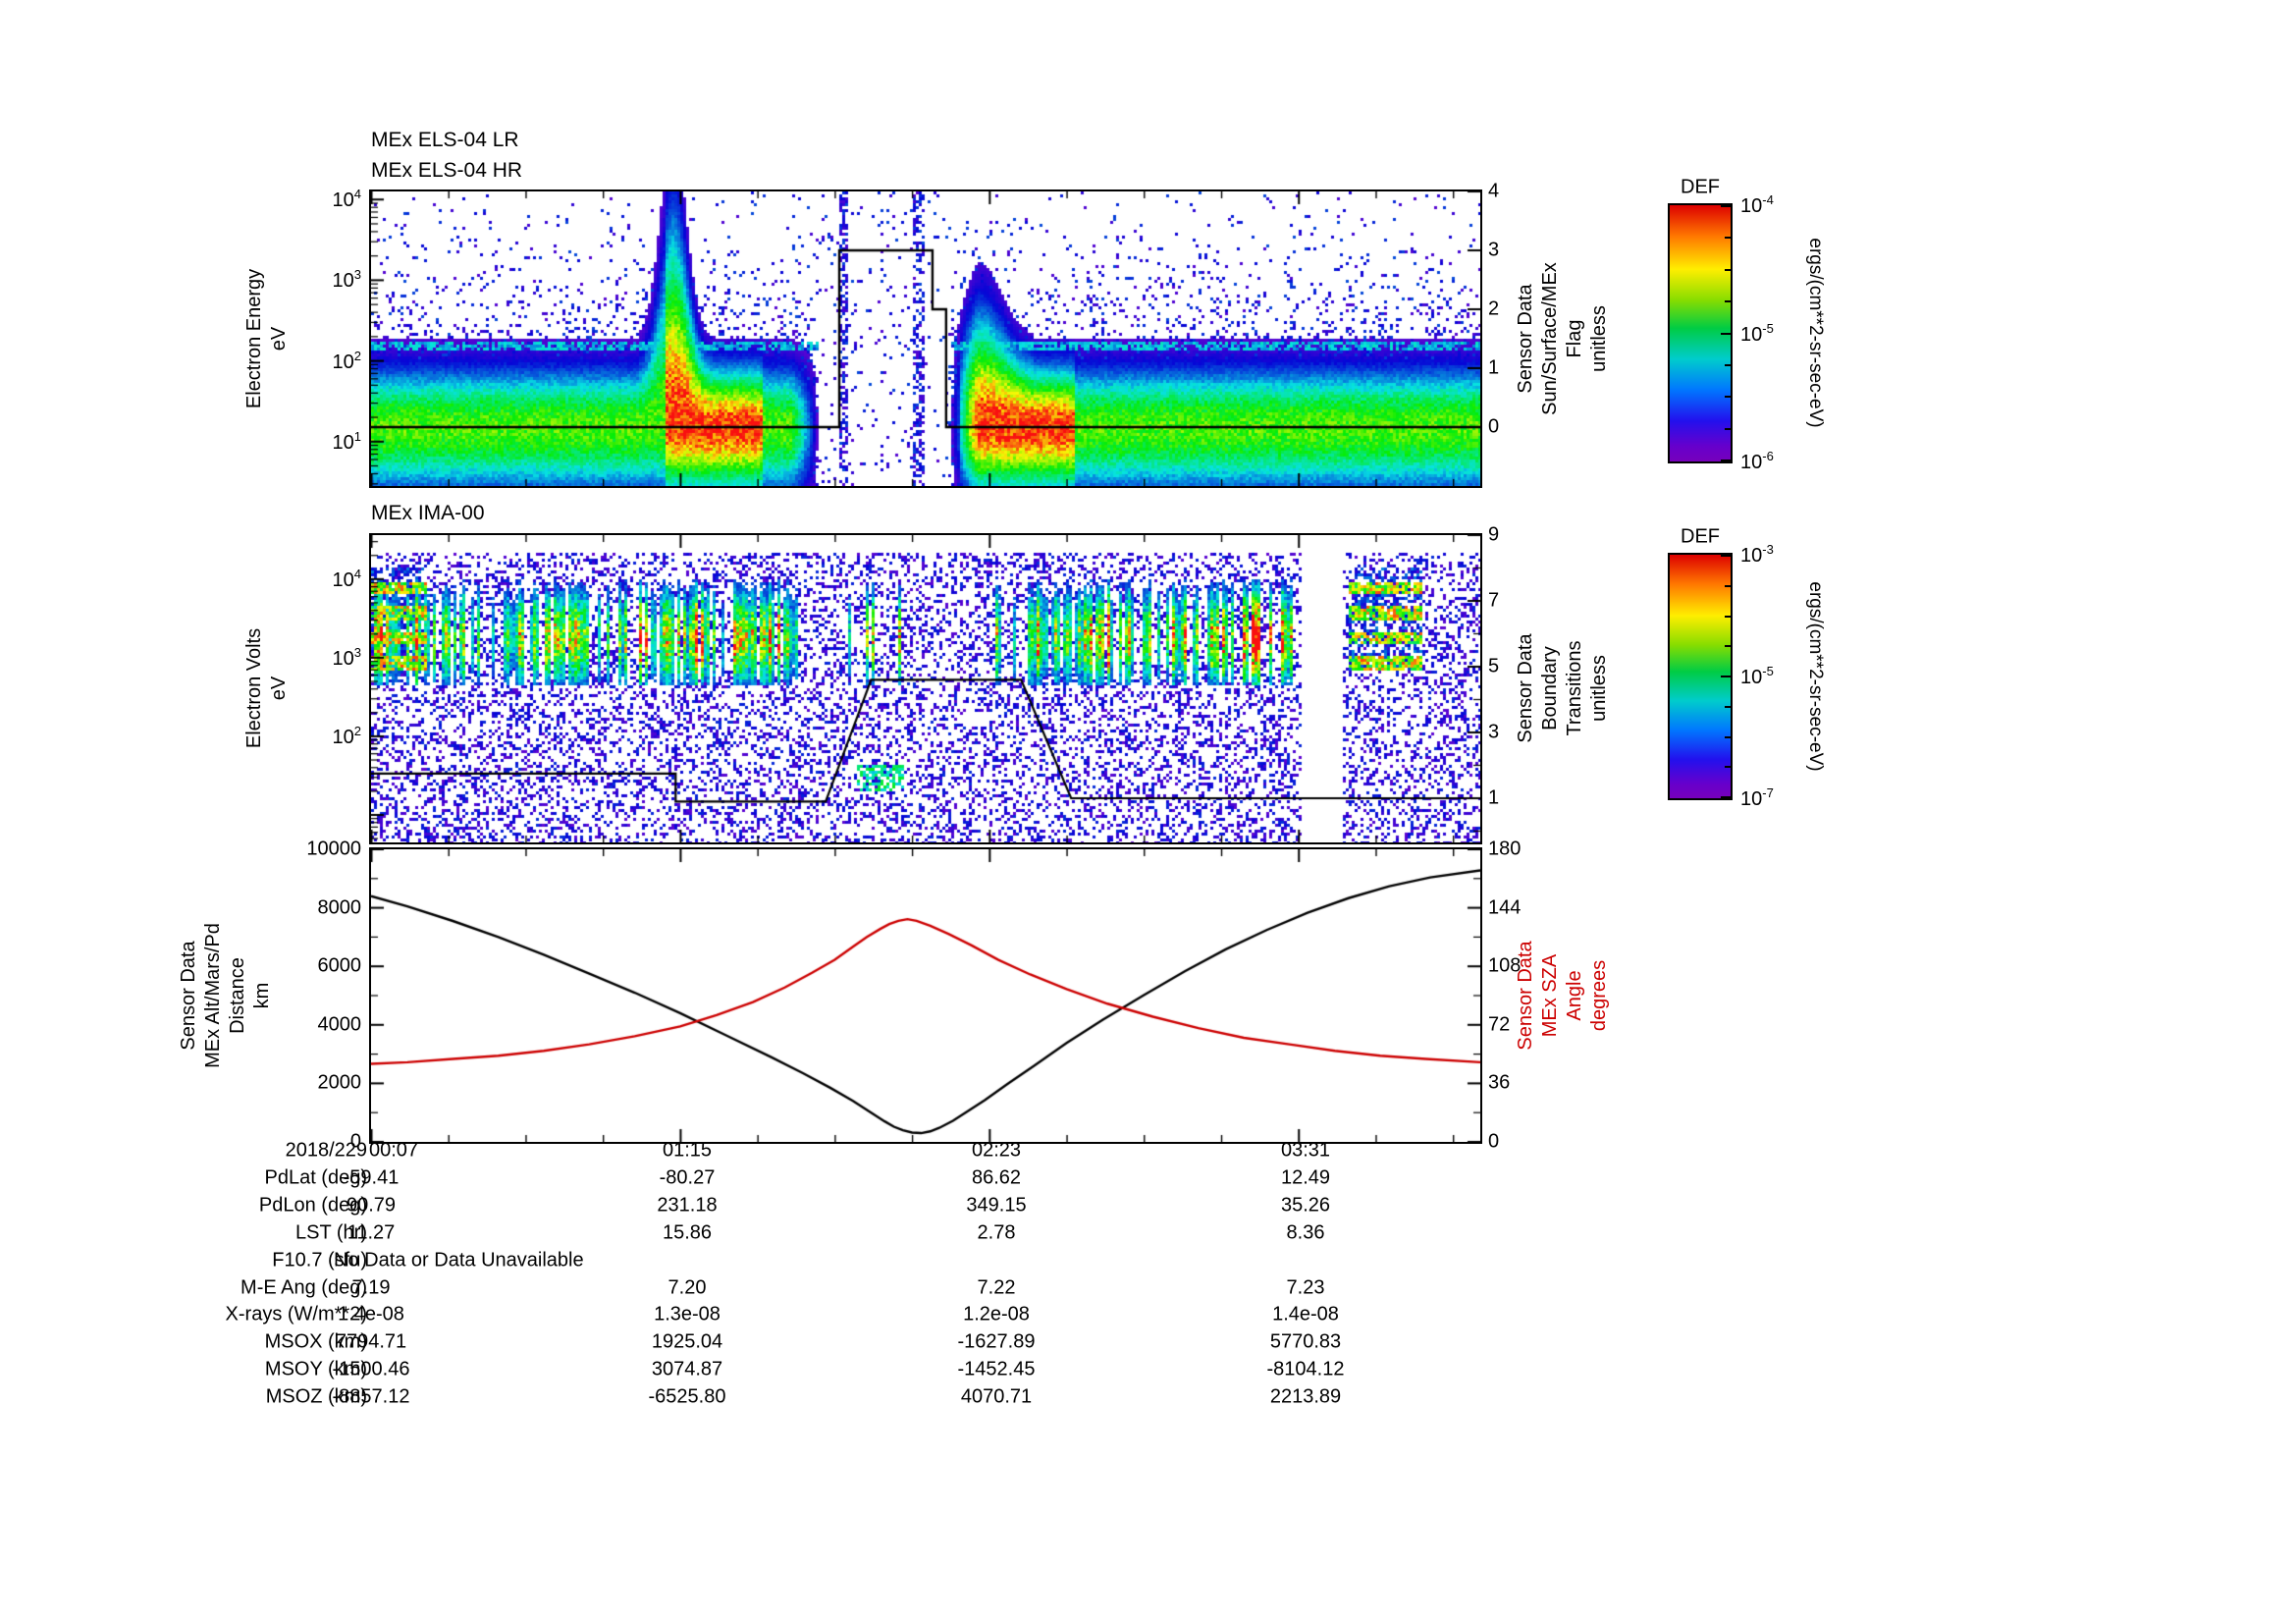 The height and width of the screenshot is (1623, 2296). What do you see at coordinates (346, 736) in the screenshot?
I see `ima-y-tick: 10²` at bounding box center [346, 736].